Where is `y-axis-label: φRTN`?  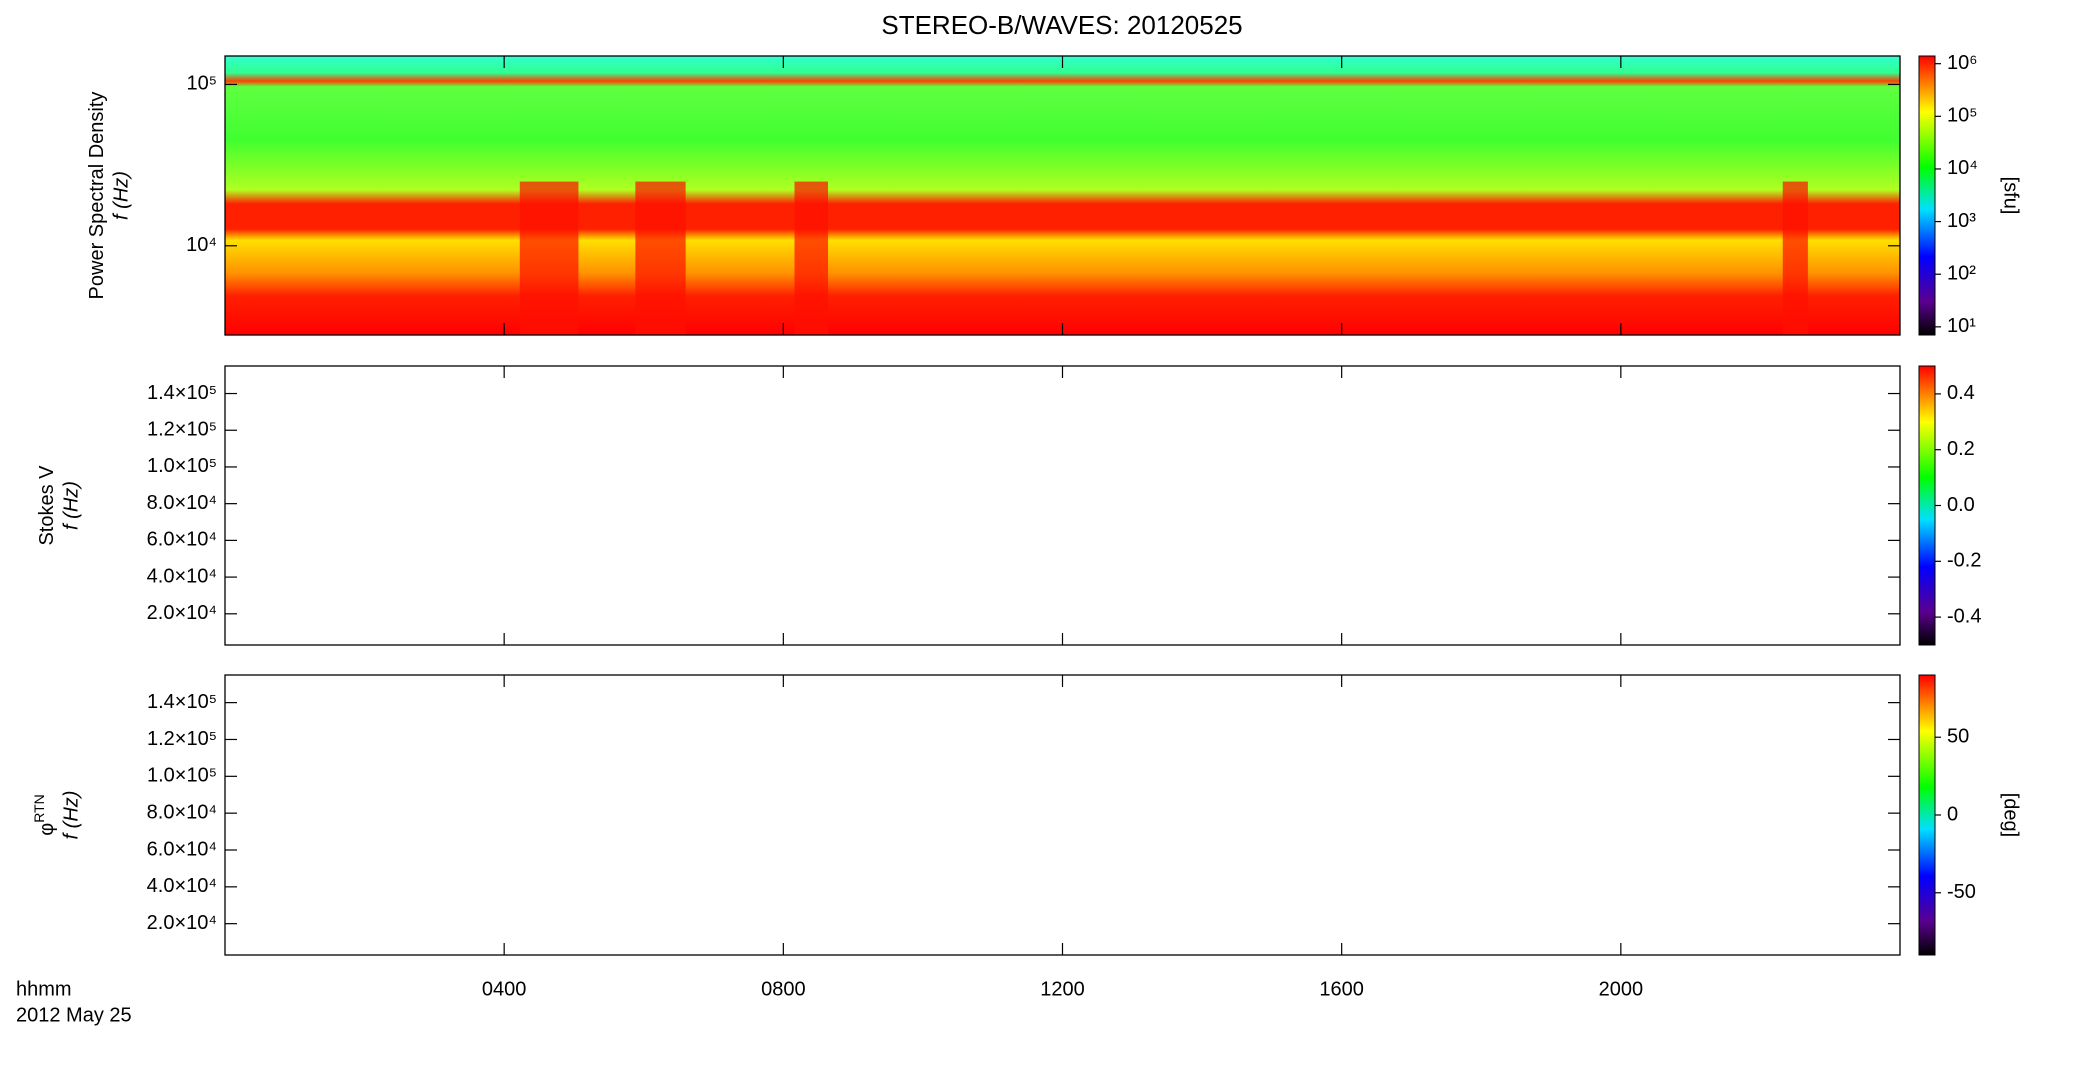
y-axis-label: φRTN is located at coordinates (45, 815).